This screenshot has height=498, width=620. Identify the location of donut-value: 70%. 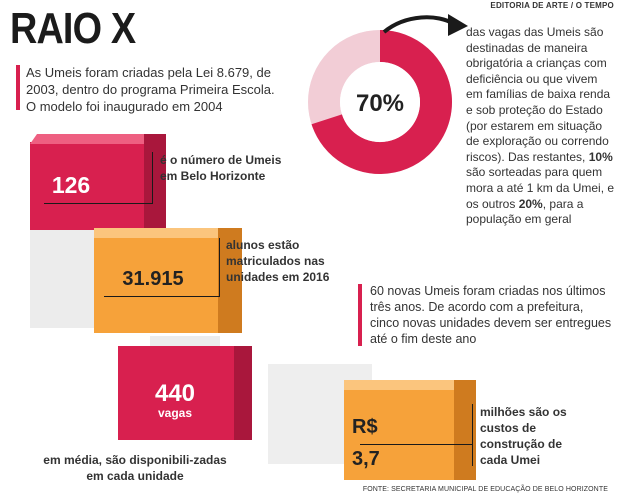
(380, 103).